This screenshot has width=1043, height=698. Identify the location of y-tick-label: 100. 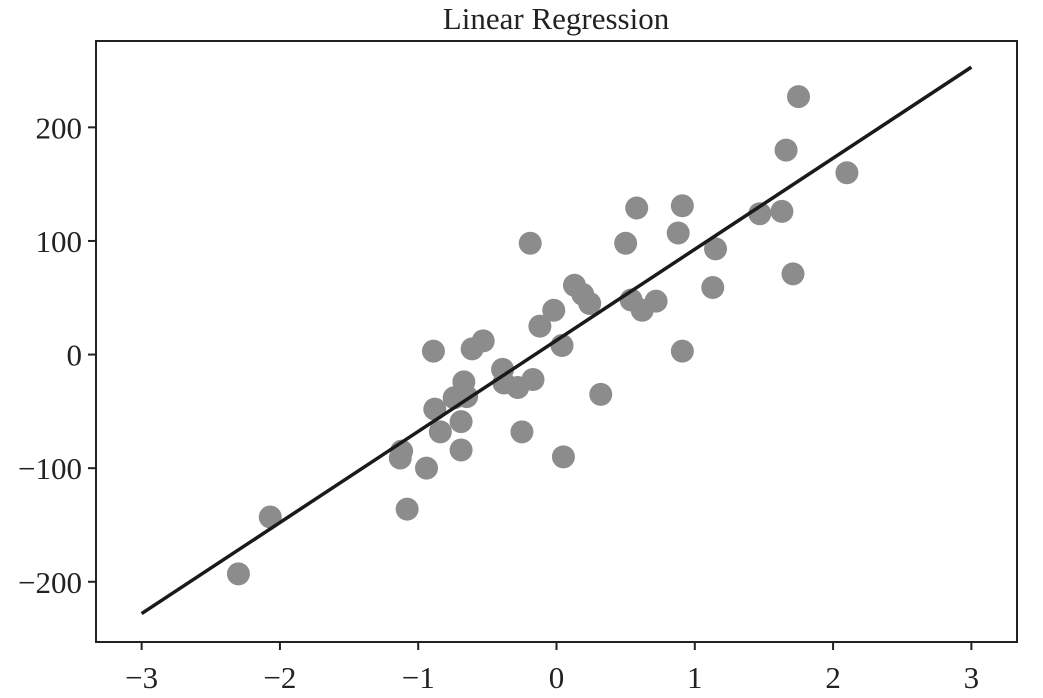
(59, 241).